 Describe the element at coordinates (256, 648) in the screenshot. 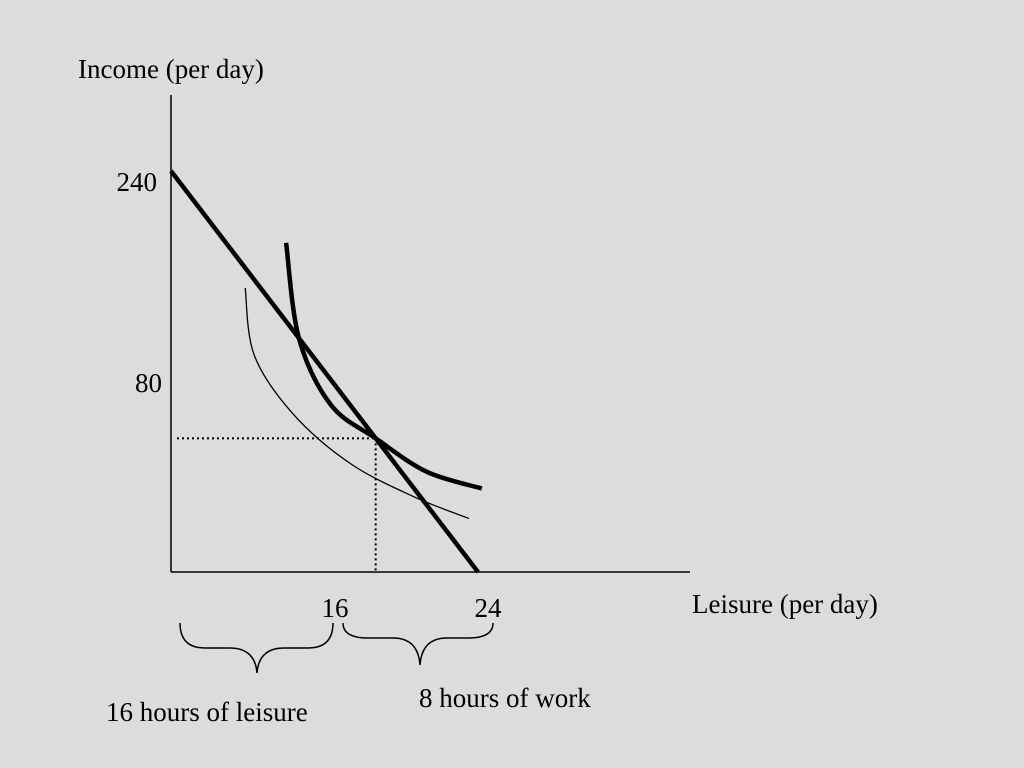

I see `leisure-brace` at that location.